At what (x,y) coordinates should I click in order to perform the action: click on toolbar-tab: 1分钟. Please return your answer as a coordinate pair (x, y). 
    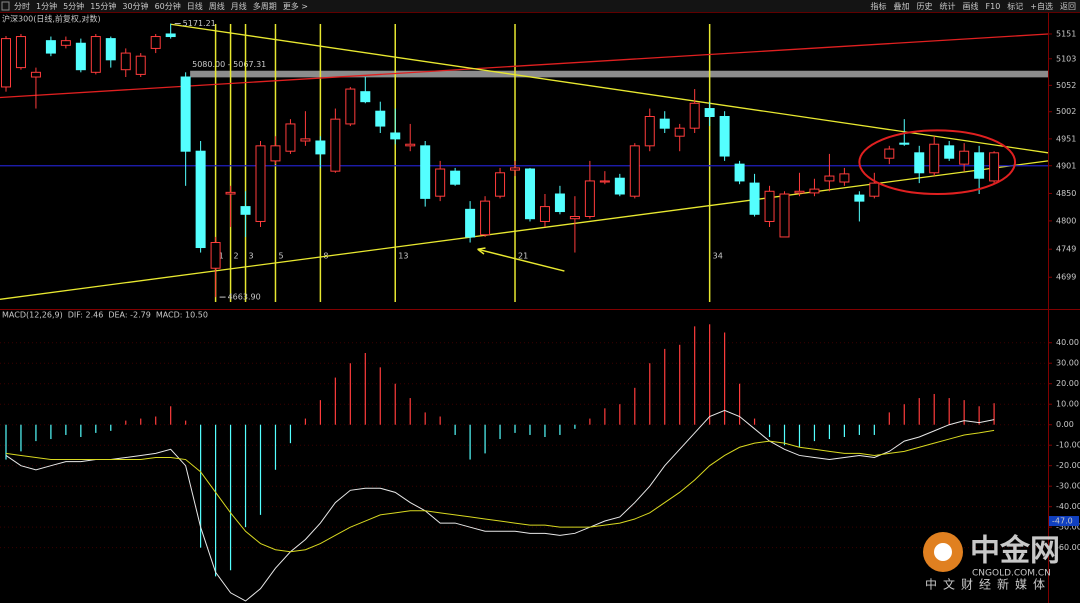
    Looking at the image, I should click on (46, 6).